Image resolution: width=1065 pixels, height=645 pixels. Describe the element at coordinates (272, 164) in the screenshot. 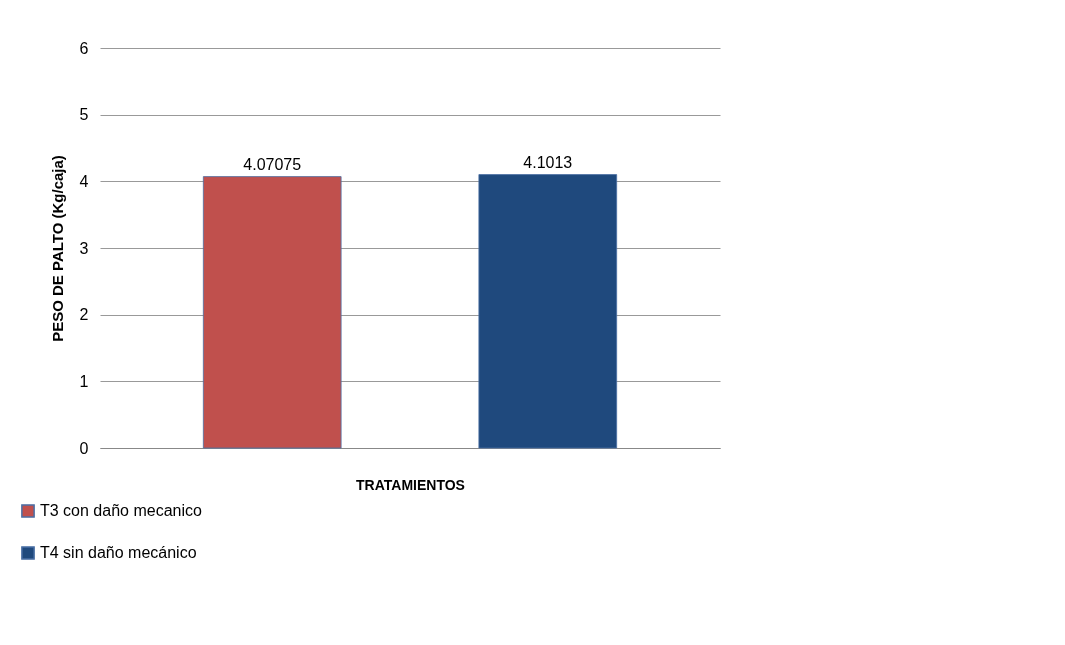

I see `data-label: 4.07075` at that location.